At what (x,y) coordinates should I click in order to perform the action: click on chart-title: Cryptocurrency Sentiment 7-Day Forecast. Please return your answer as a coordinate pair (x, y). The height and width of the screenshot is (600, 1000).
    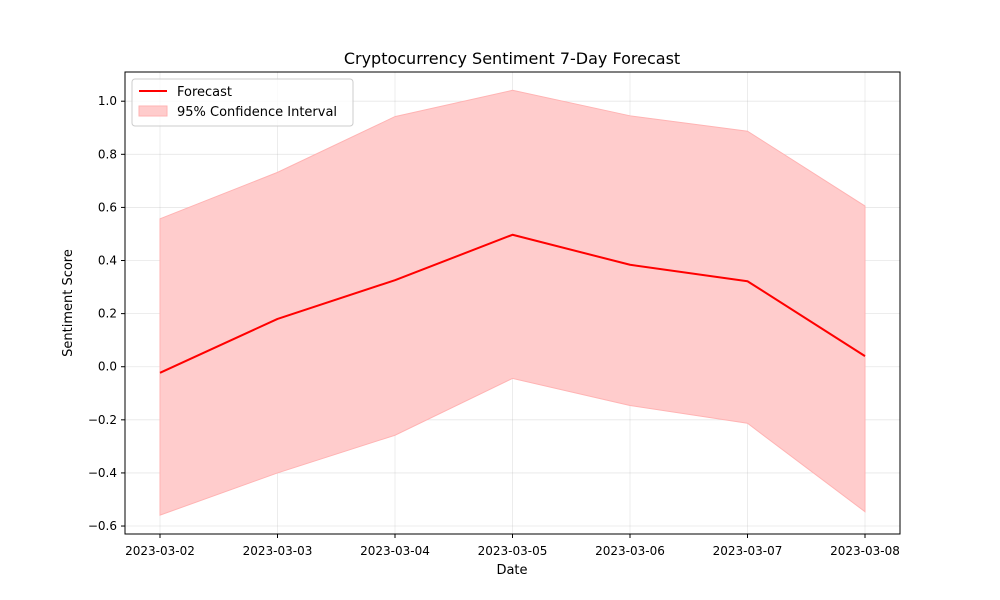
    Looking at the image, I should click on (512, 58).